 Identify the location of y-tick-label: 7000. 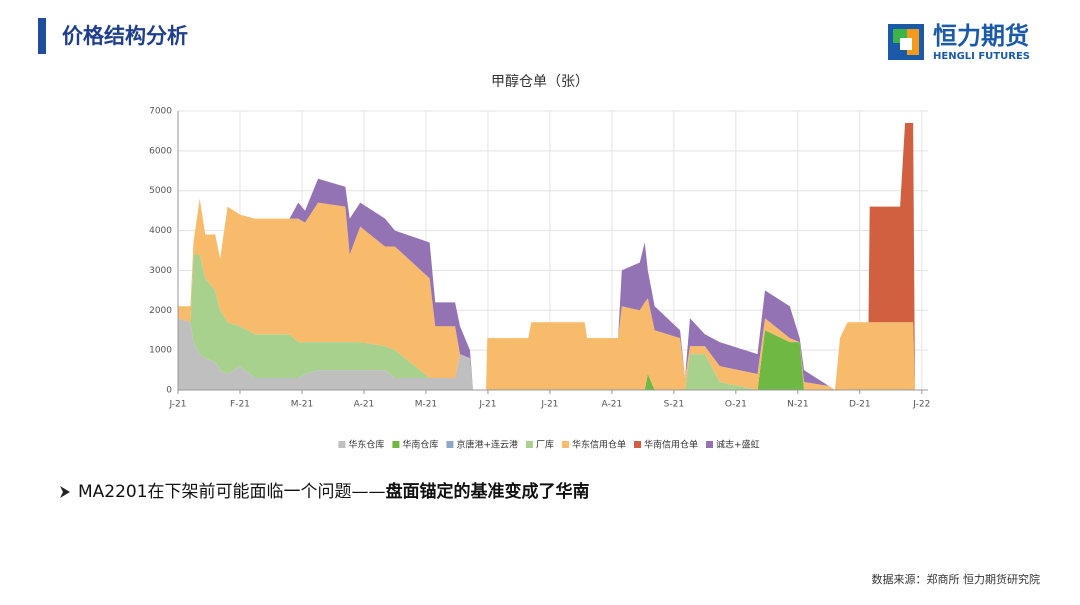
(160, 112).